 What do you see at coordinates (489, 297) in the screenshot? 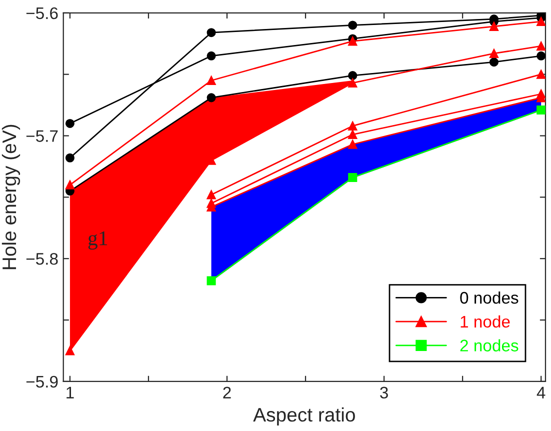
I see `legend-label: 0 nodes` at bounding box center [489, 297].